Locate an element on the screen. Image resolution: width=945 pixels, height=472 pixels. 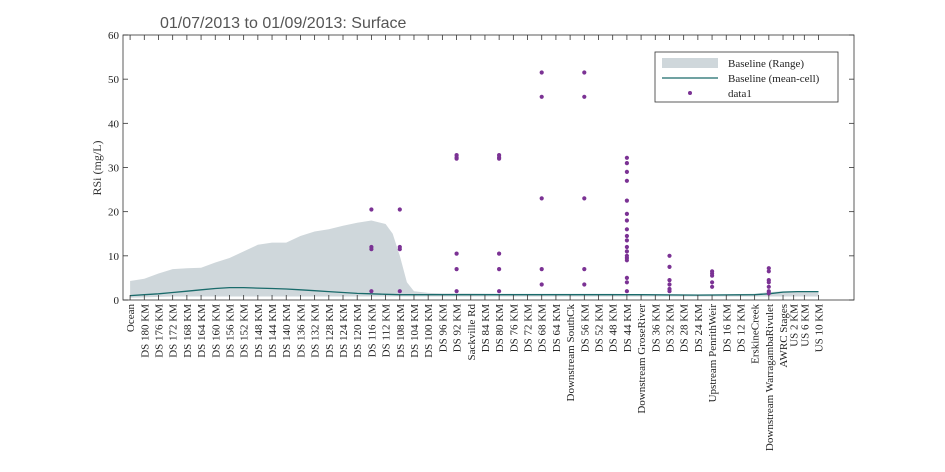
x-tick-label: DS 76 KM is located at coordinates (514, 328).